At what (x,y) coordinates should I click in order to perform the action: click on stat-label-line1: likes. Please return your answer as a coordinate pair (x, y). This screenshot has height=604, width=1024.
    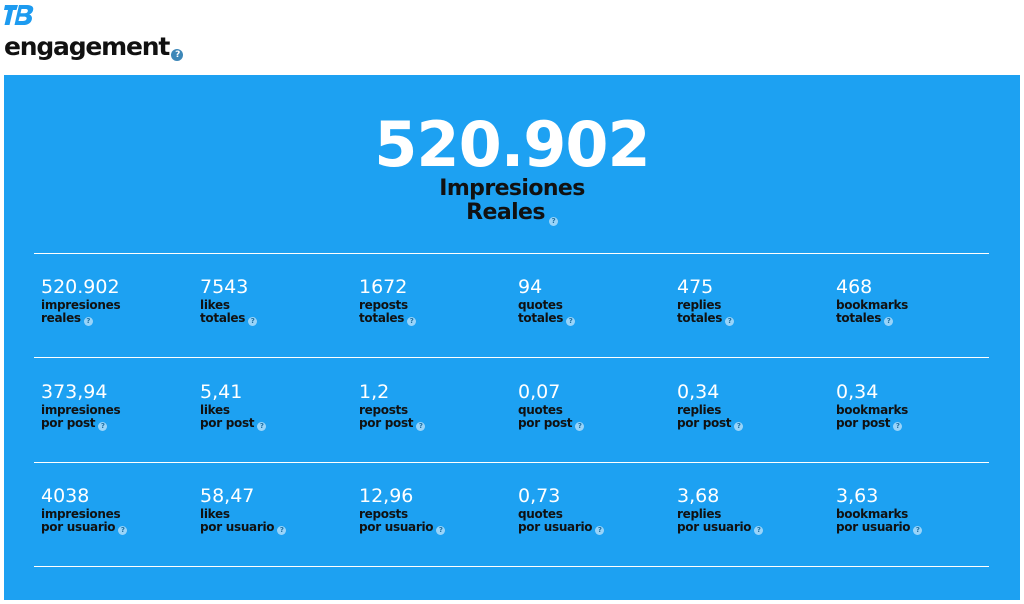
    Looking at the image, I should click on (215, 305).